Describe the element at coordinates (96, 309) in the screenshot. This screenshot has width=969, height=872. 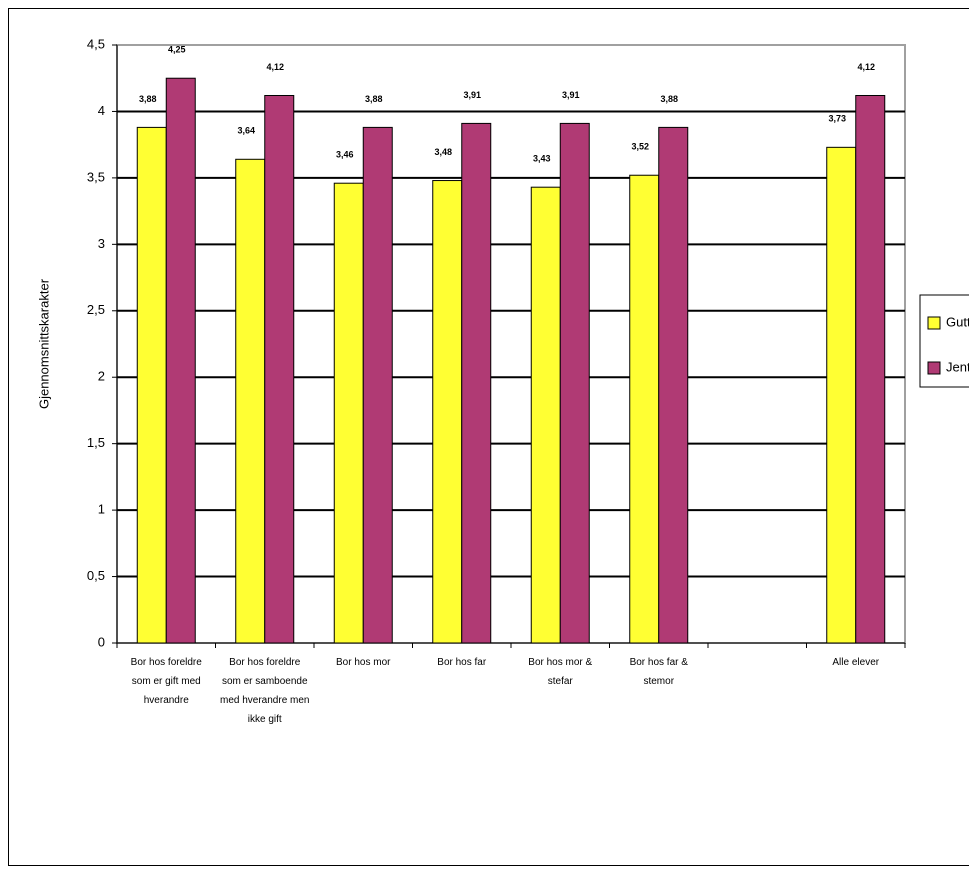
I see `y-tick-label: 2,5` at that location.